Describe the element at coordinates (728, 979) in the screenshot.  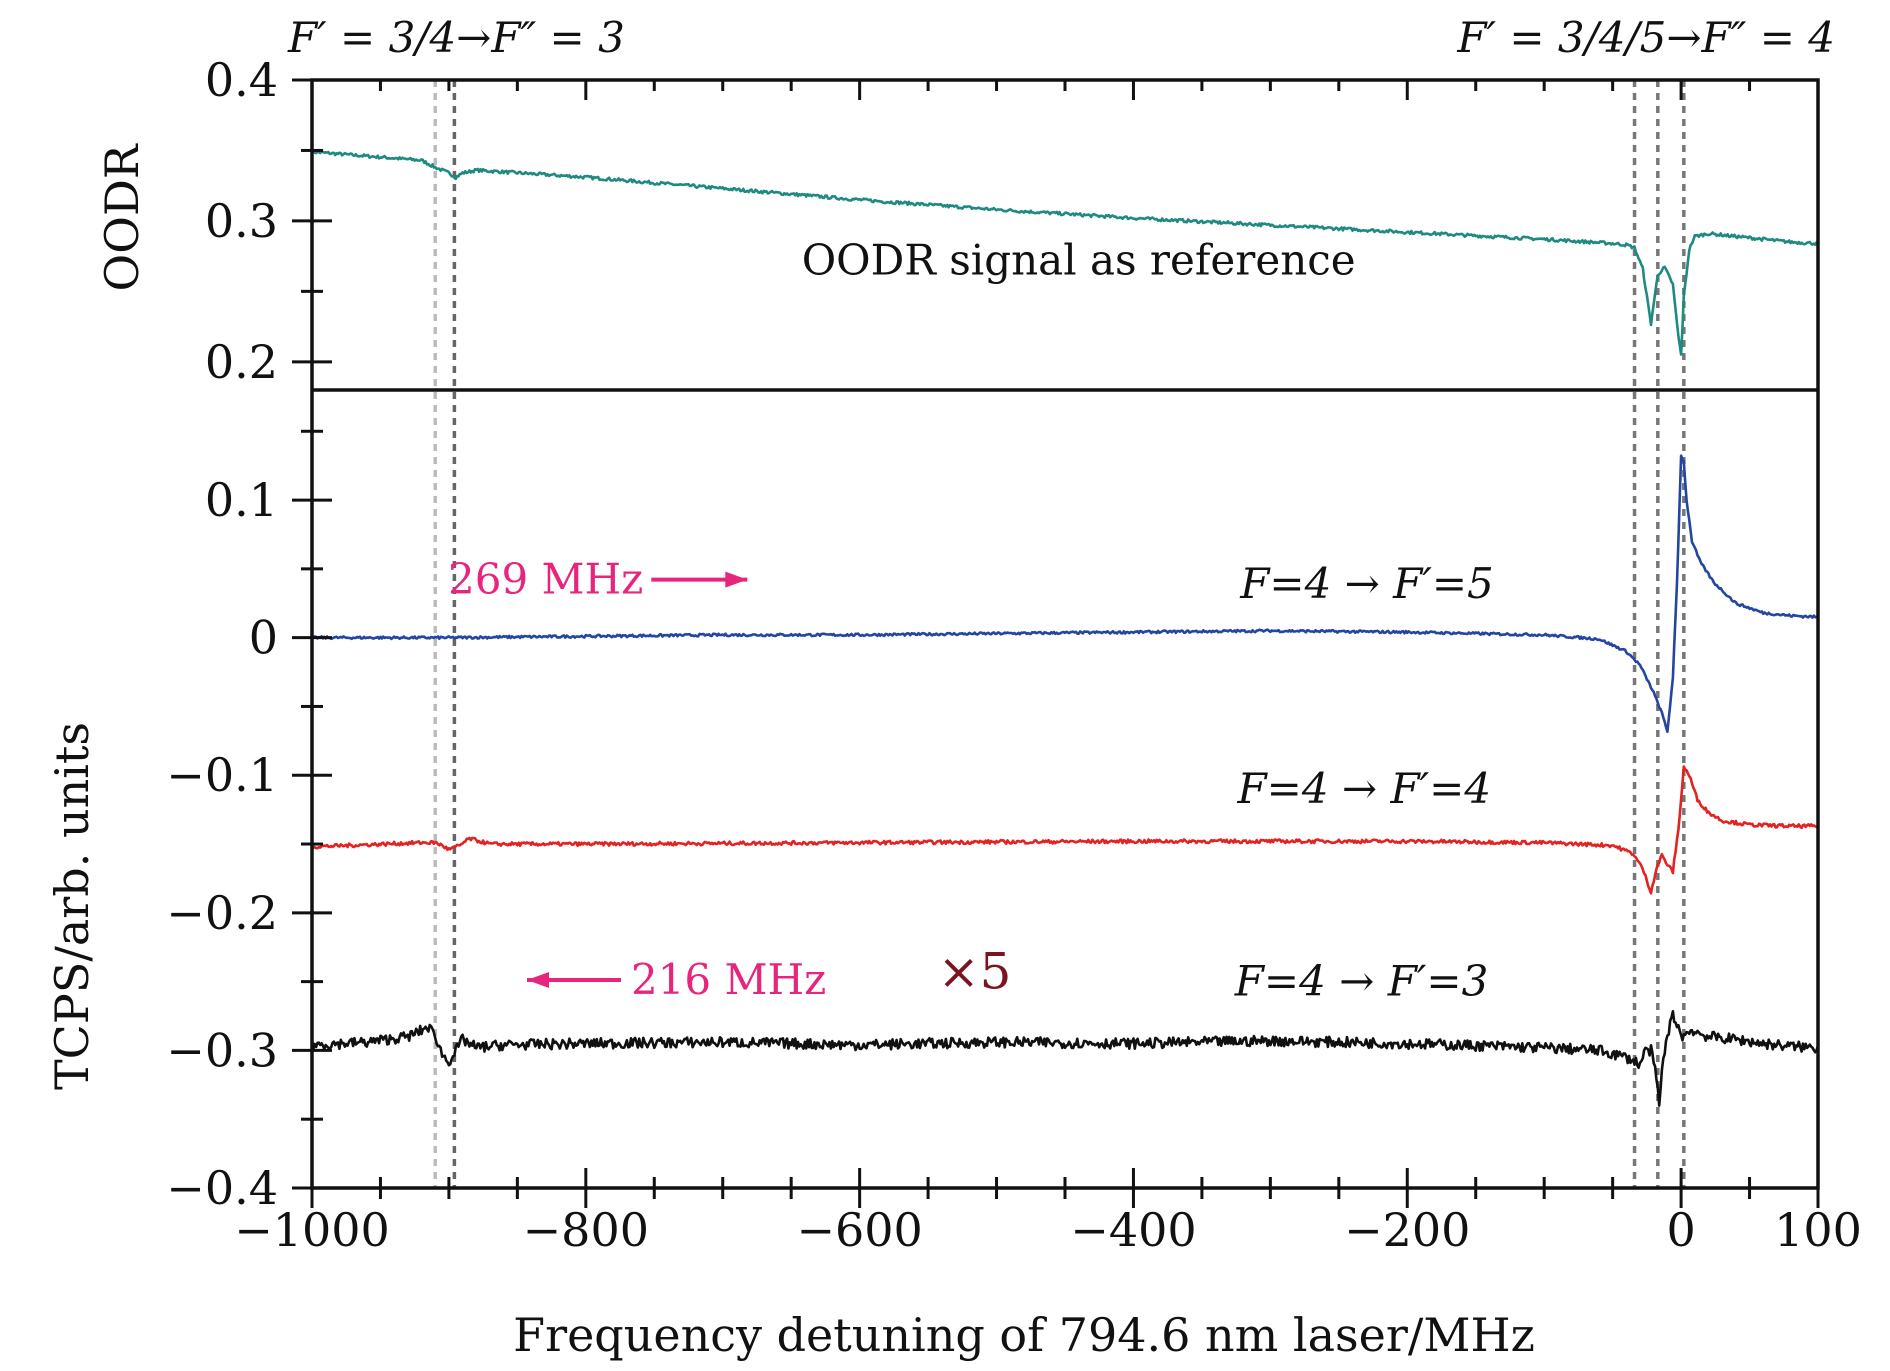
I see `shift-216-label: 216 MHz` at that location.